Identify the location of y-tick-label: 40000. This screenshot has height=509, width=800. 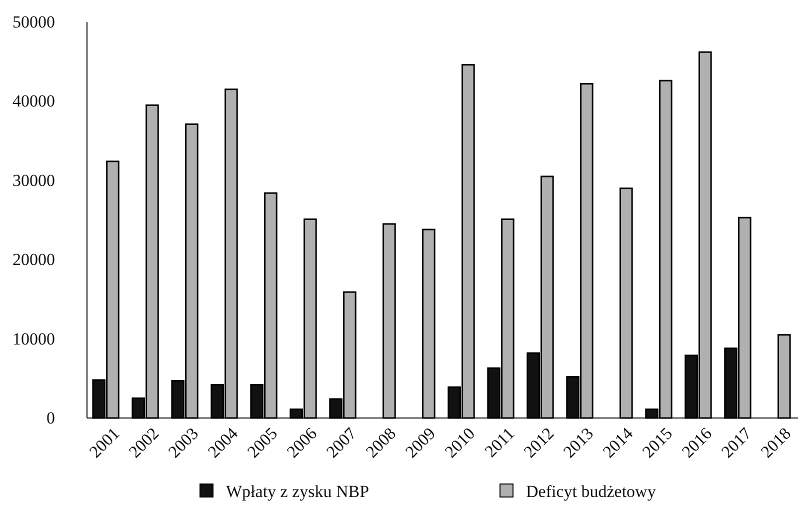
(33, 101).